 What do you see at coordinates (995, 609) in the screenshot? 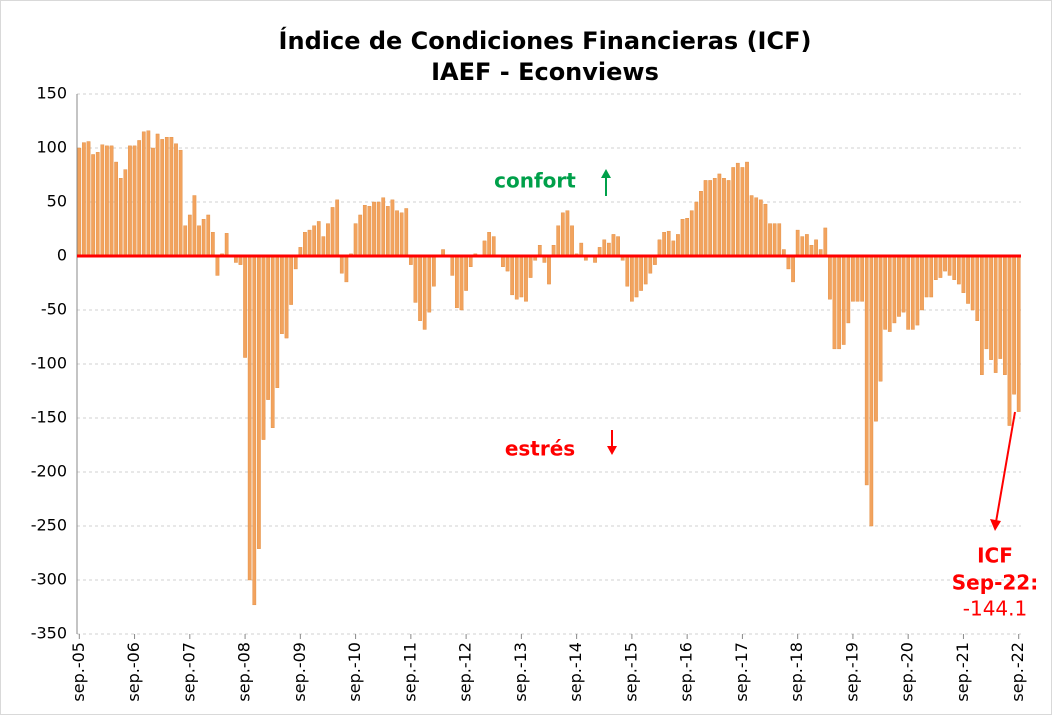
I see `last-value-label: -144.1` at bounding box center [995, 609].